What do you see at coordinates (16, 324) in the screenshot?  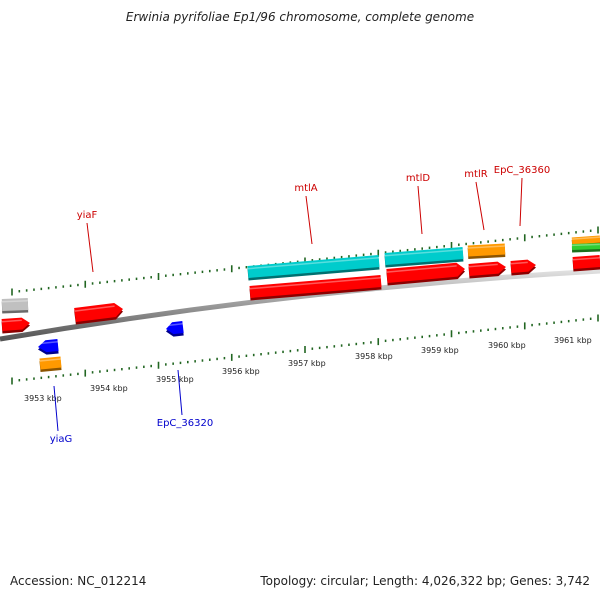 I see `cds-left-edge` at bounding box center [16, 324].